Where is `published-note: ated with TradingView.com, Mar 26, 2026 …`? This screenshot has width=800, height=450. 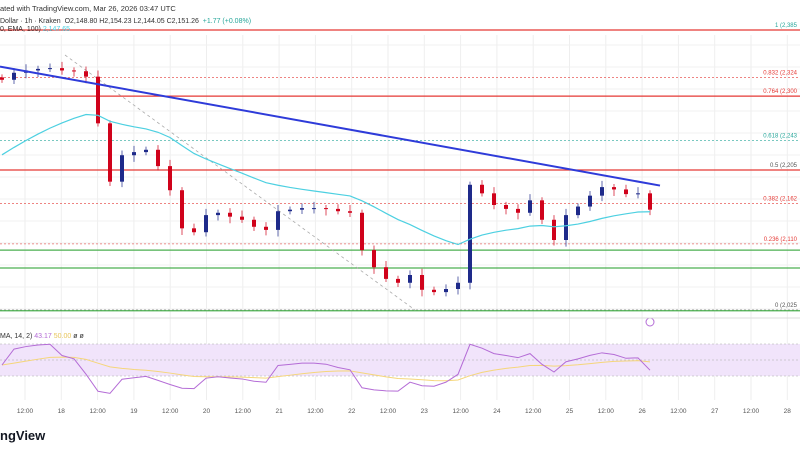 published-note: ated with TradingView.com, Mar 26, 2026 … is located at coordinates (88, 8).